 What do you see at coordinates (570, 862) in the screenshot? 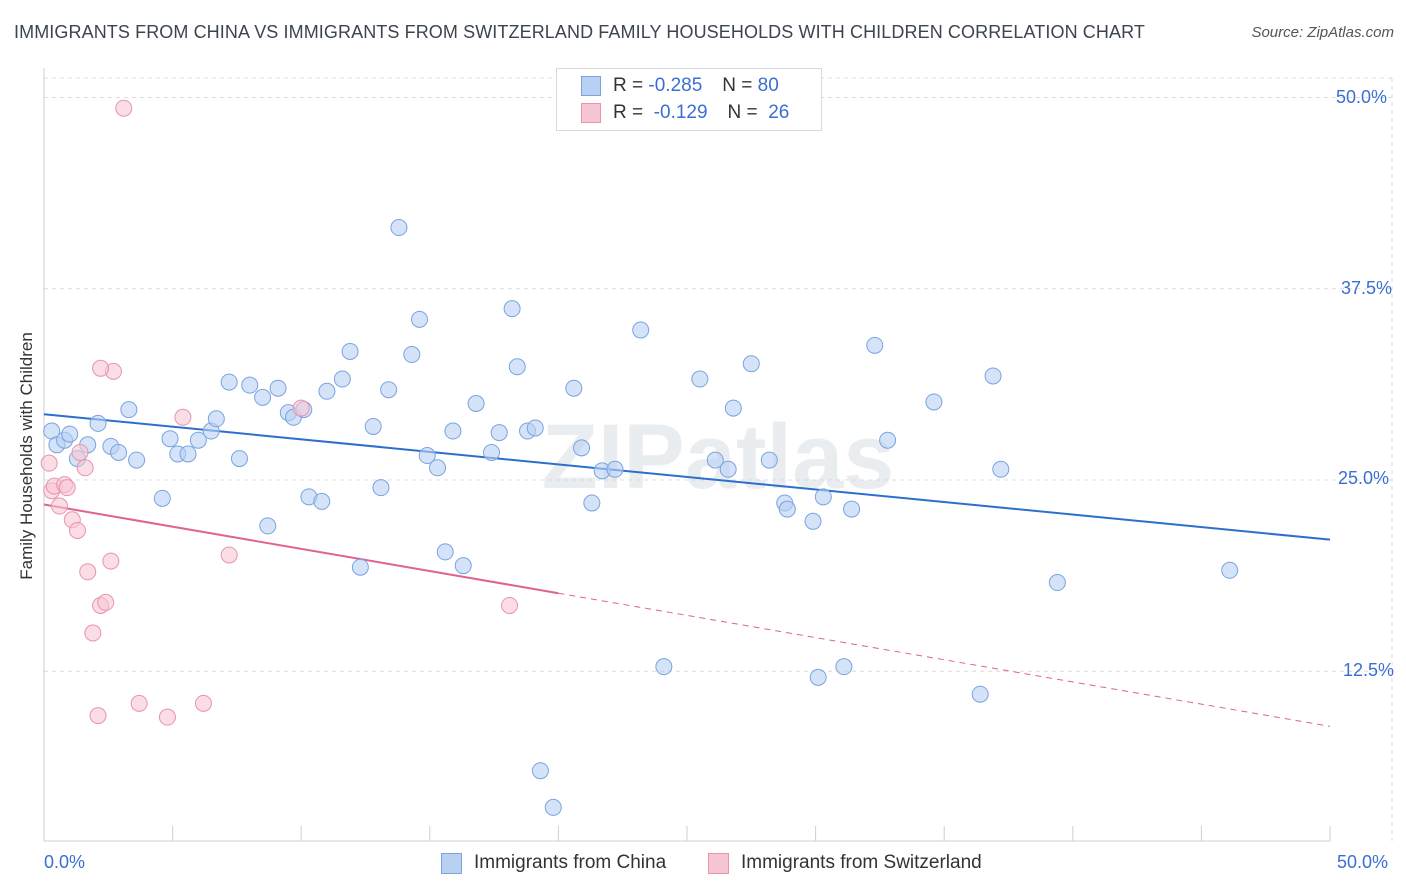
I see `bottom-legend-label-china: Immigrants from China` at bounding box center [570, 862].